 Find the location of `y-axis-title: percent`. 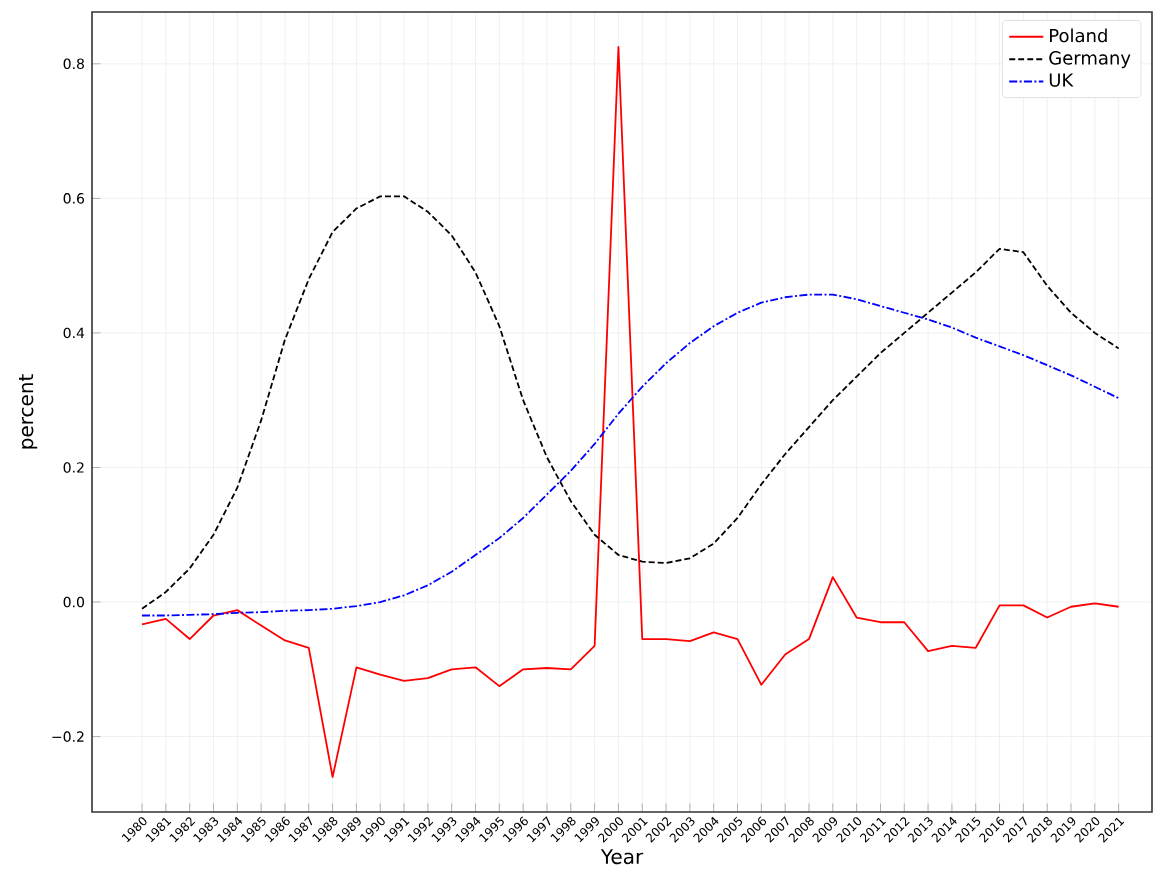

y-axis-title: percent is located at coordinates (28, 411).